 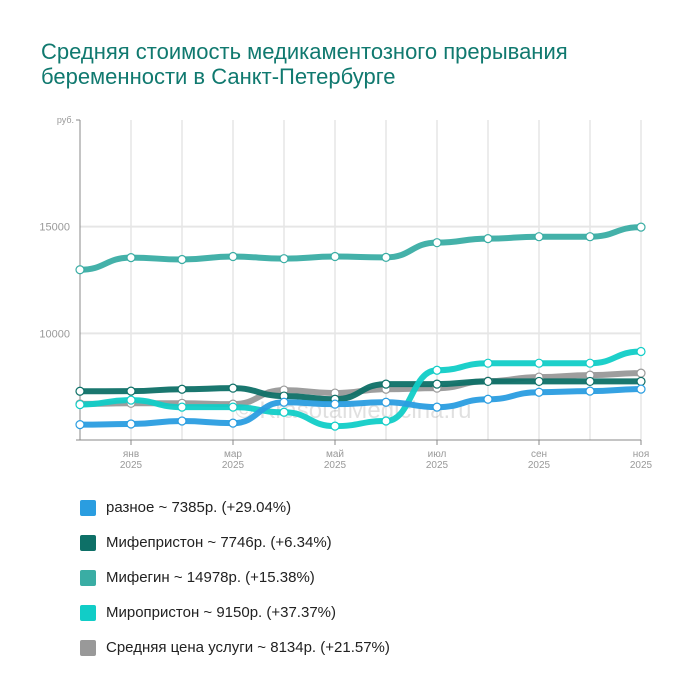 I want to click on x-tick-month: ноя, so click(x=641, y=454).